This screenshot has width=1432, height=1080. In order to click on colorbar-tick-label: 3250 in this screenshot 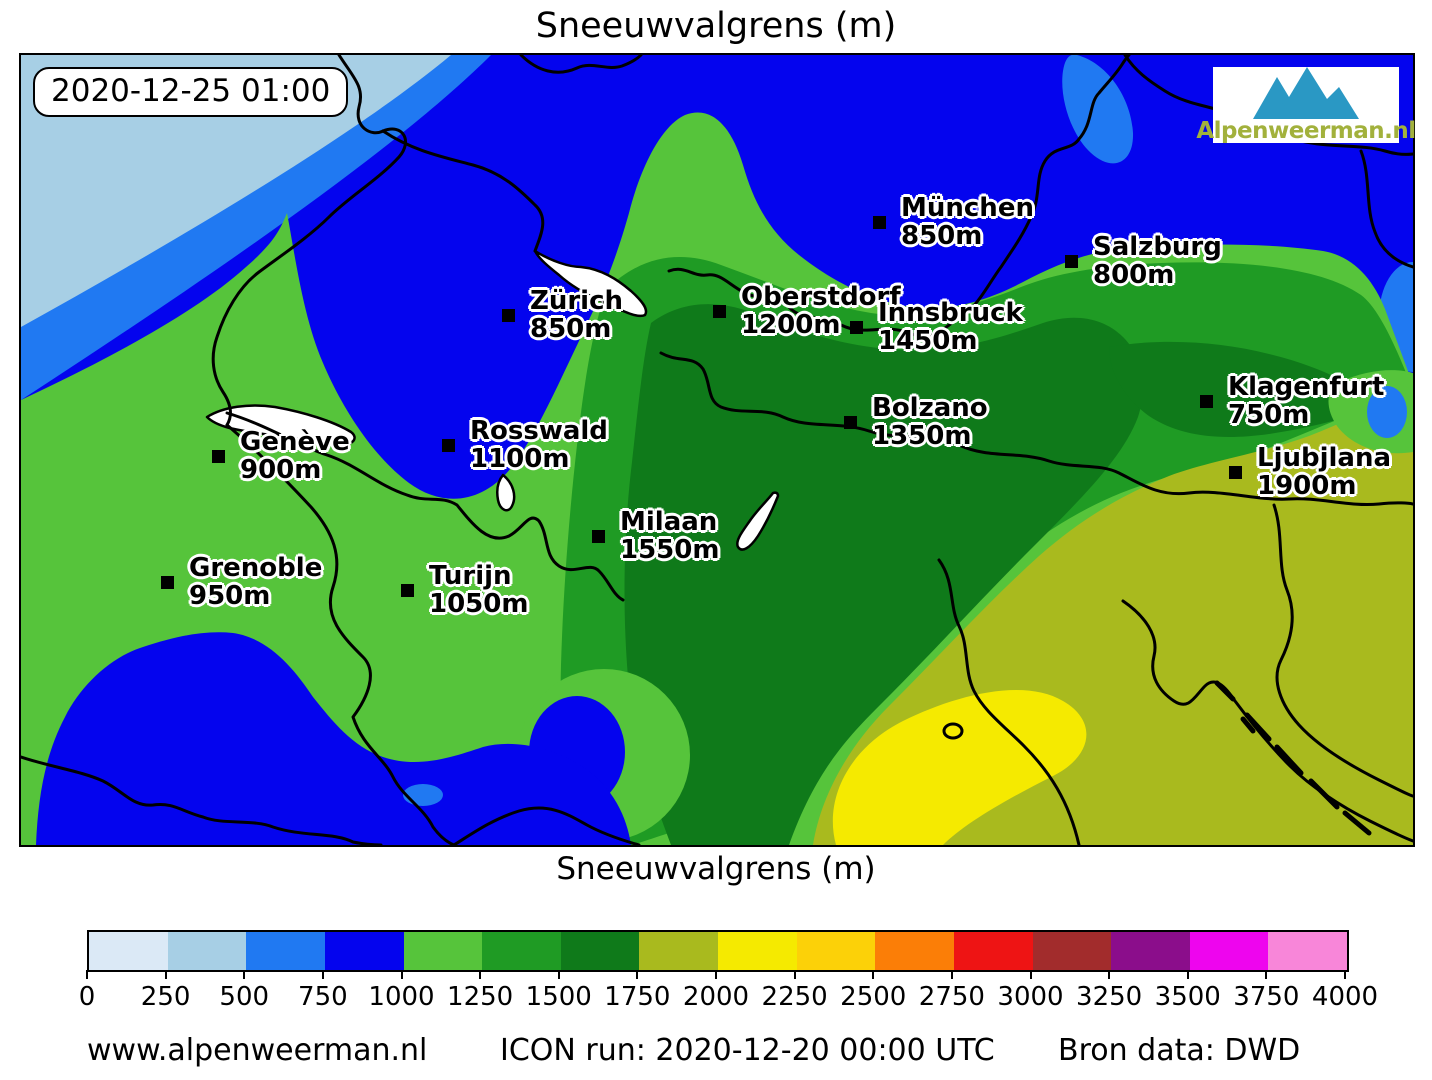, I will do `click(1109, 997)`.